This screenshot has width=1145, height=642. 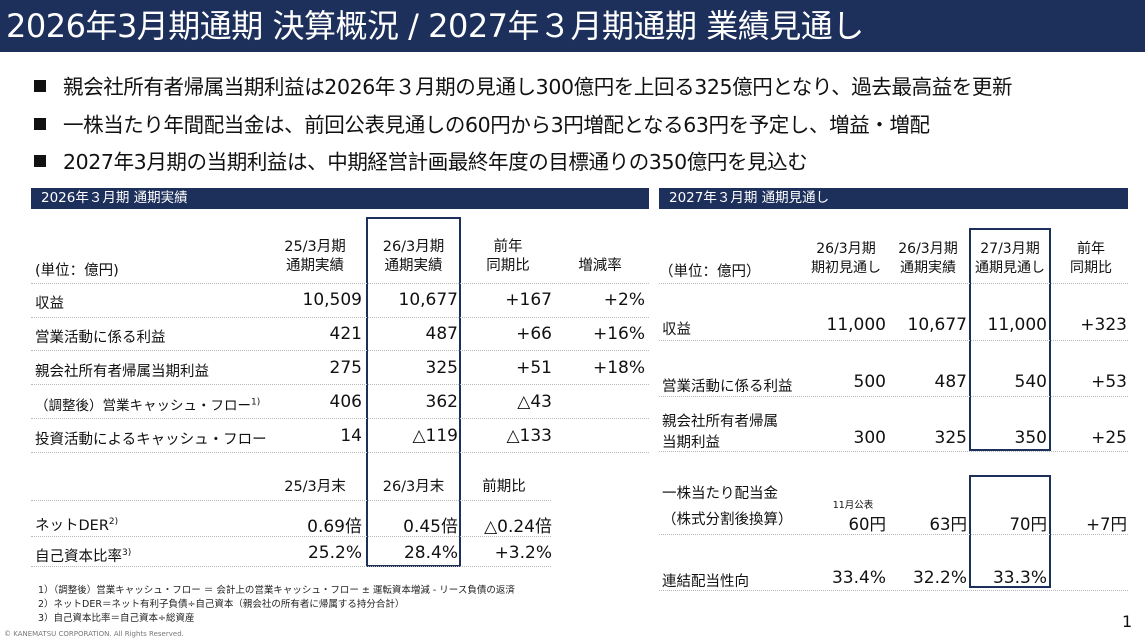 What do you see at coordinates (867, 524) in the screenshot?
I see `table-cell: 60円` at bounding box center [867, 524].